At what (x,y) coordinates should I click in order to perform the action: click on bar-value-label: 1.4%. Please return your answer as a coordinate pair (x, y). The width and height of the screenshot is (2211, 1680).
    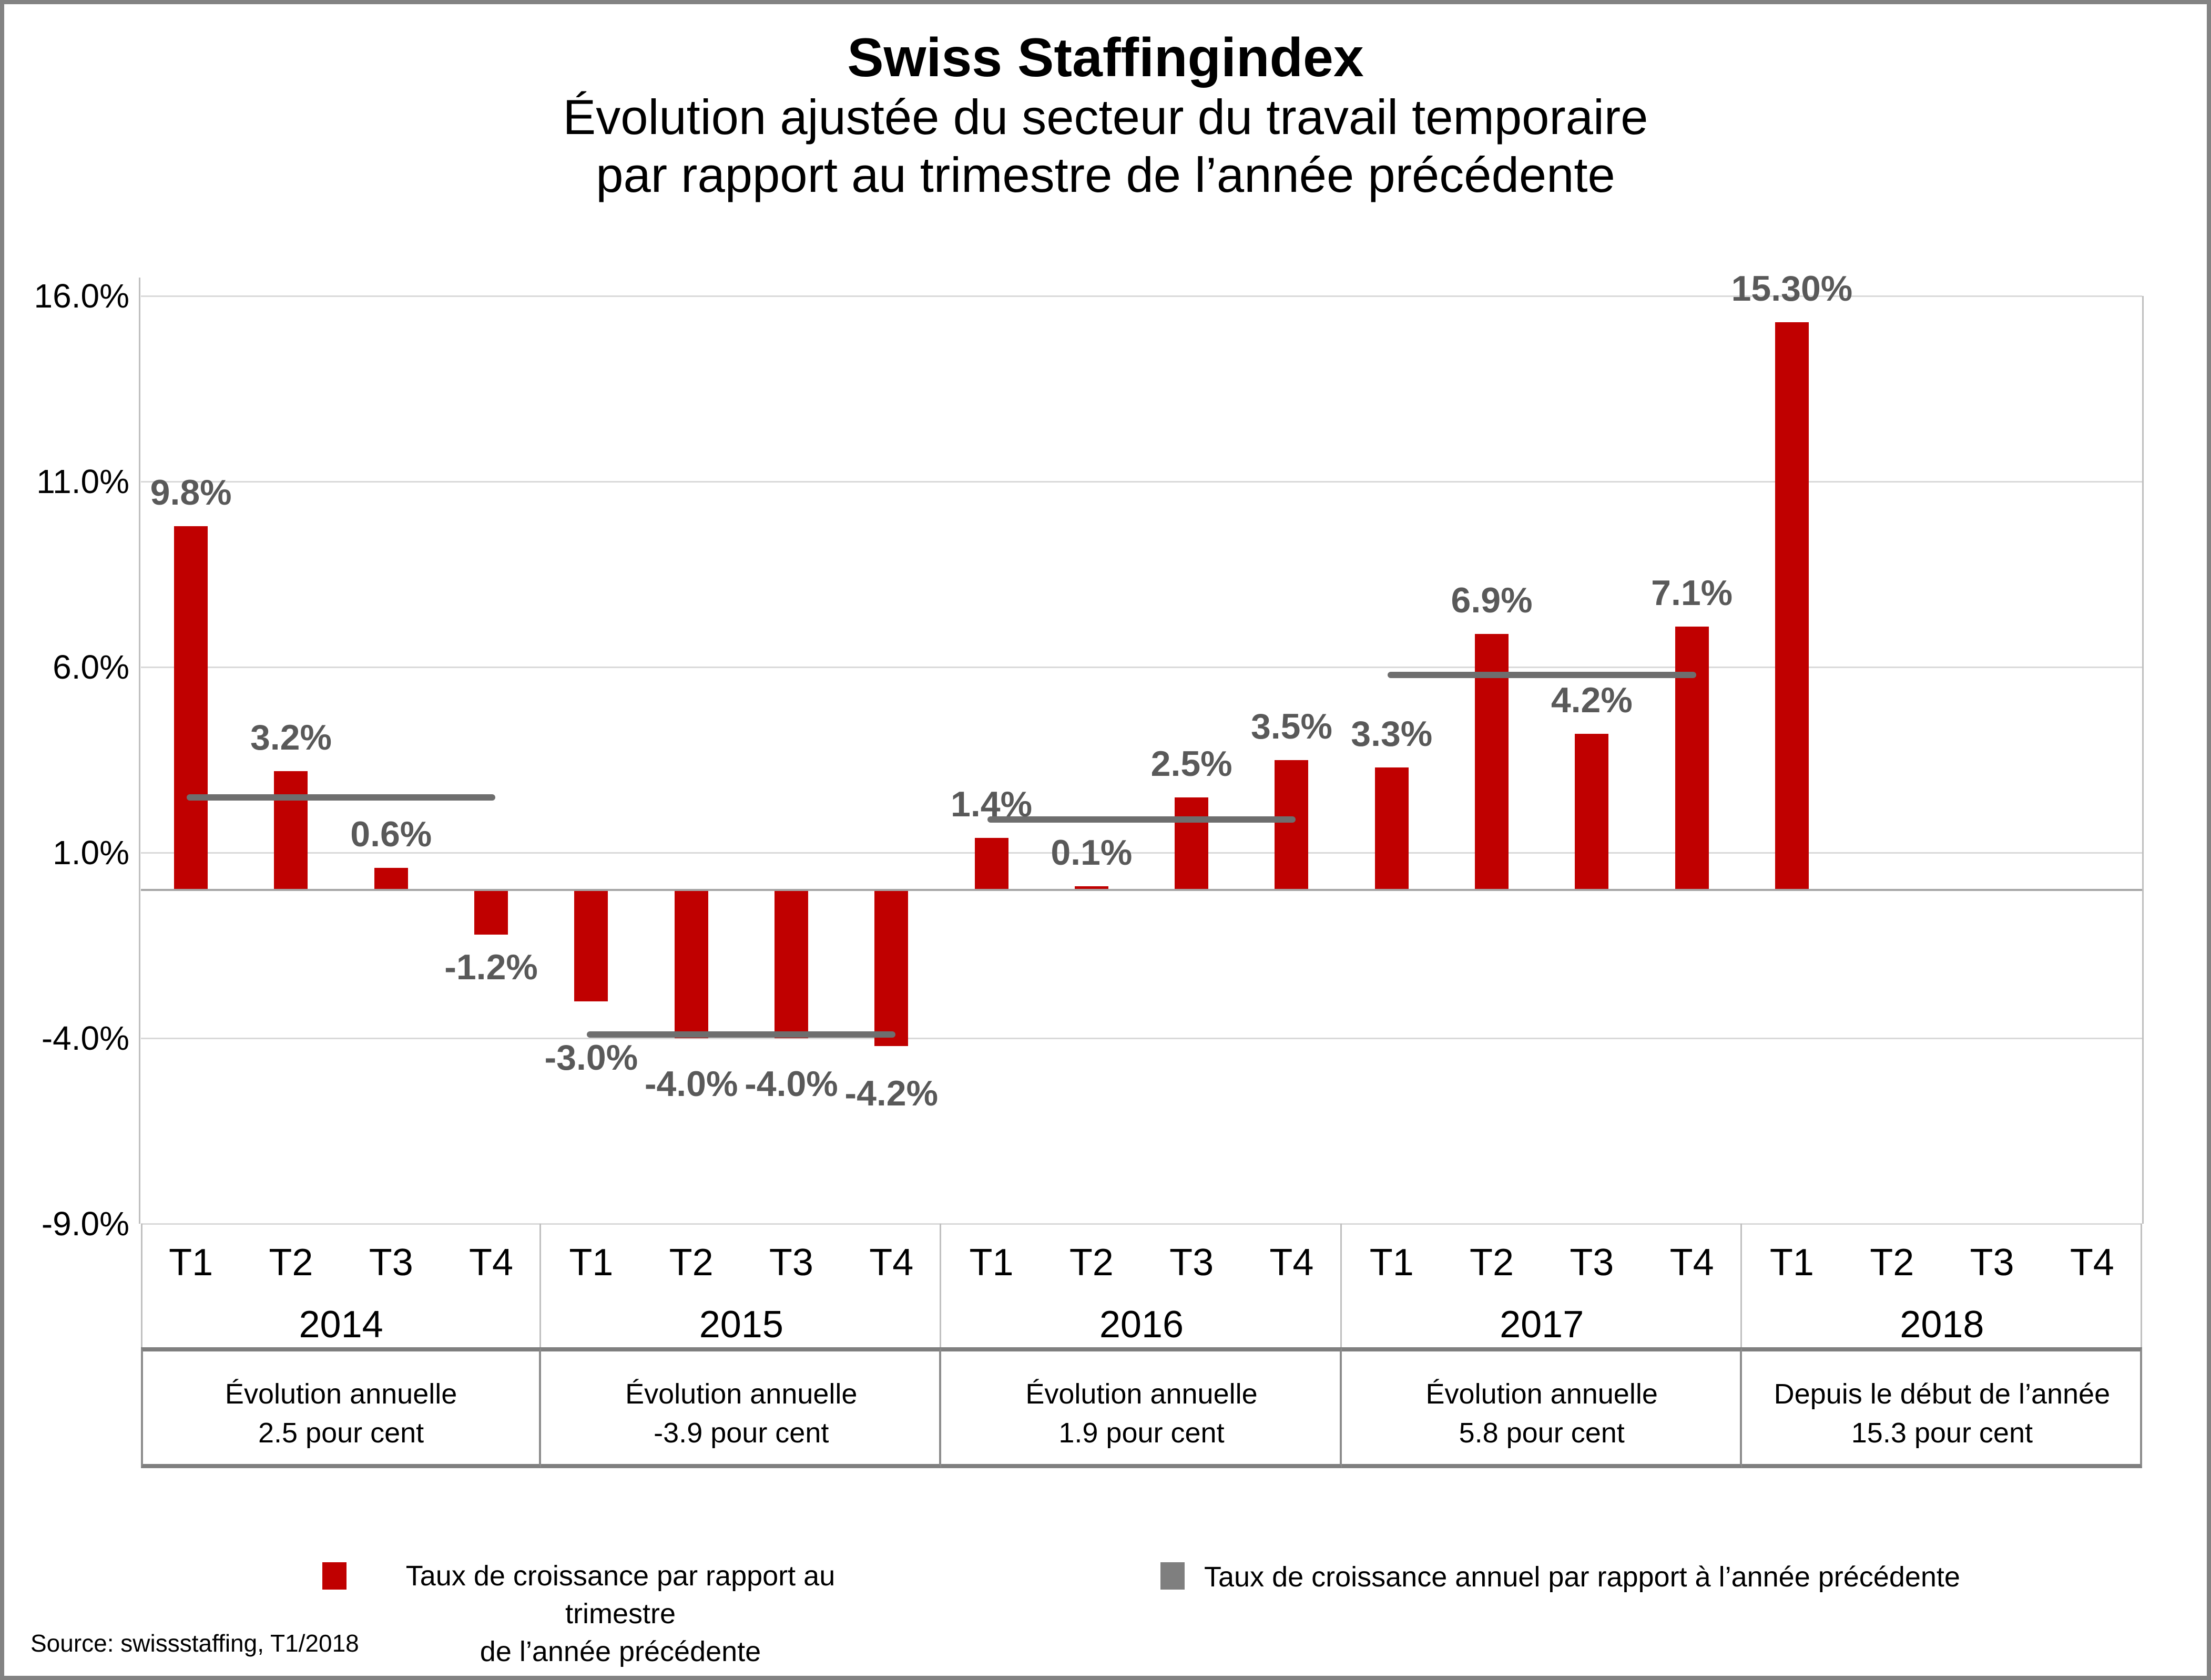
    Looking at the image, I should click on (992, 804).